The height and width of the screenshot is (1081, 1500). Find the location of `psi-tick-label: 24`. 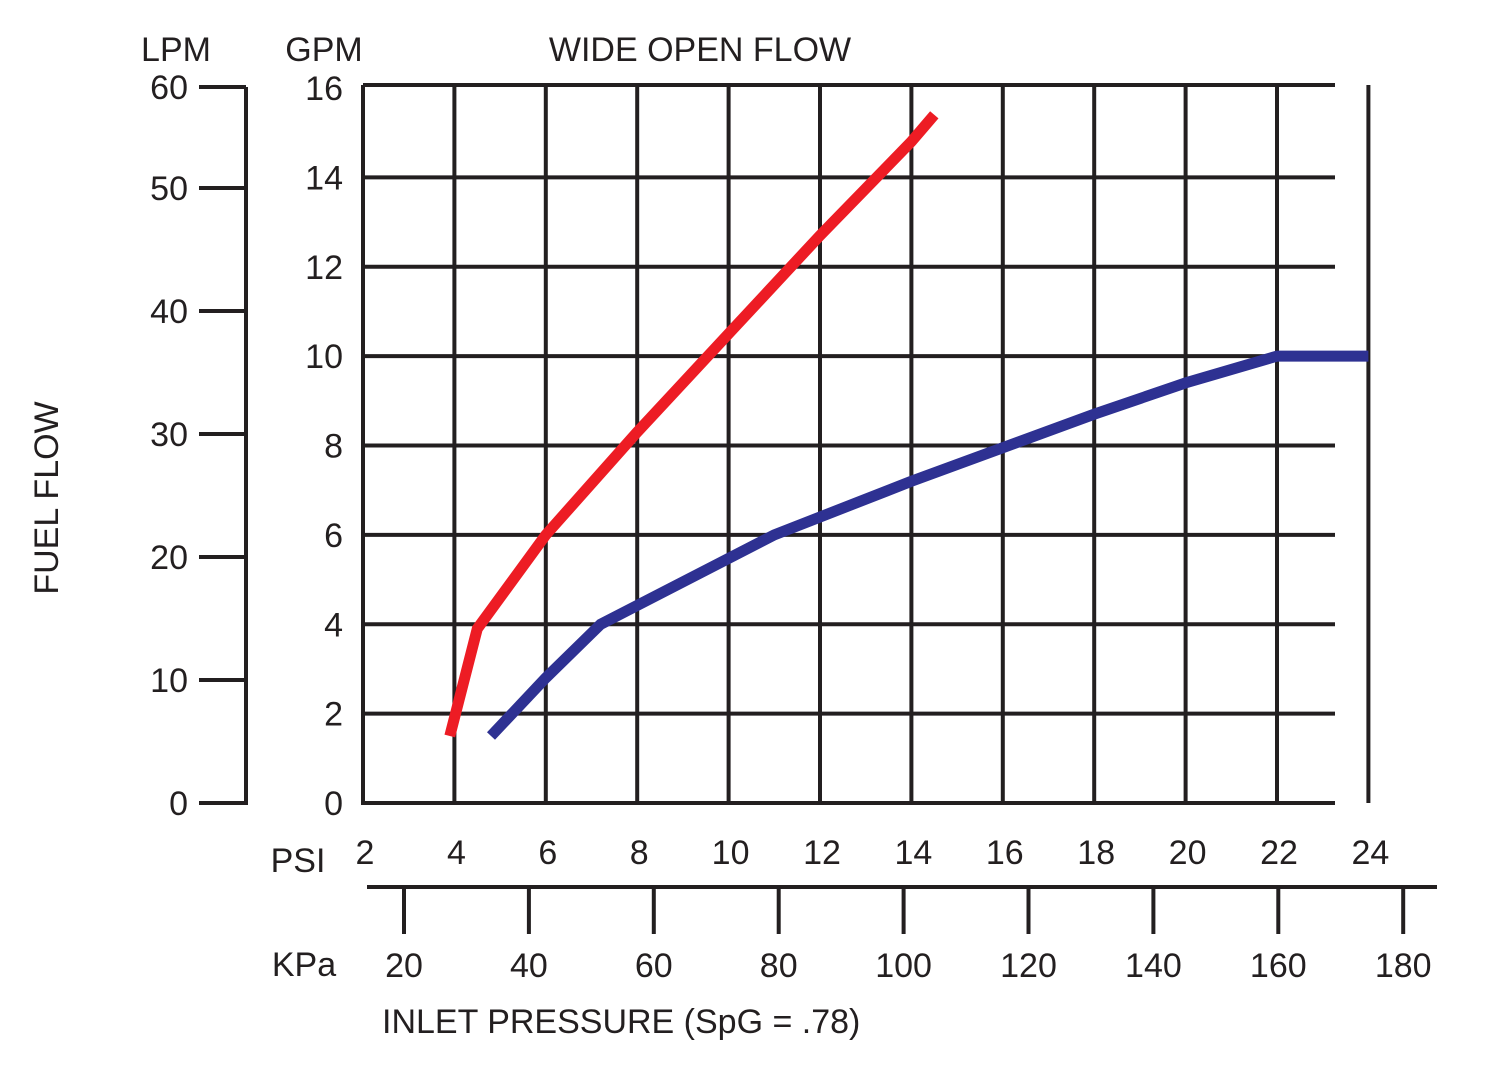

psi-tick-label: 24 is located at coordinates (1370, 853).